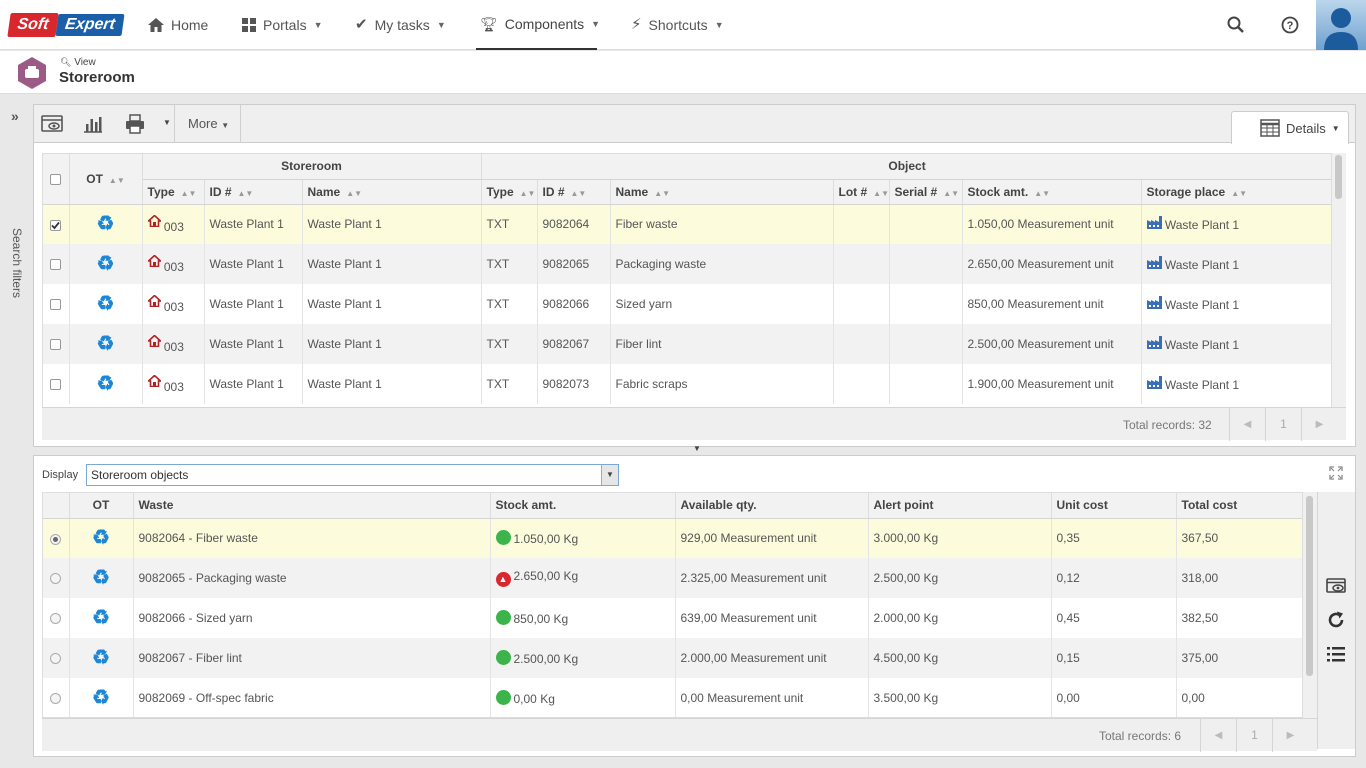  What do you see at coordinates (609, 475) in the screenshot?
I see `chevron-down-icon: ▼` at bounding box center [609, 475].